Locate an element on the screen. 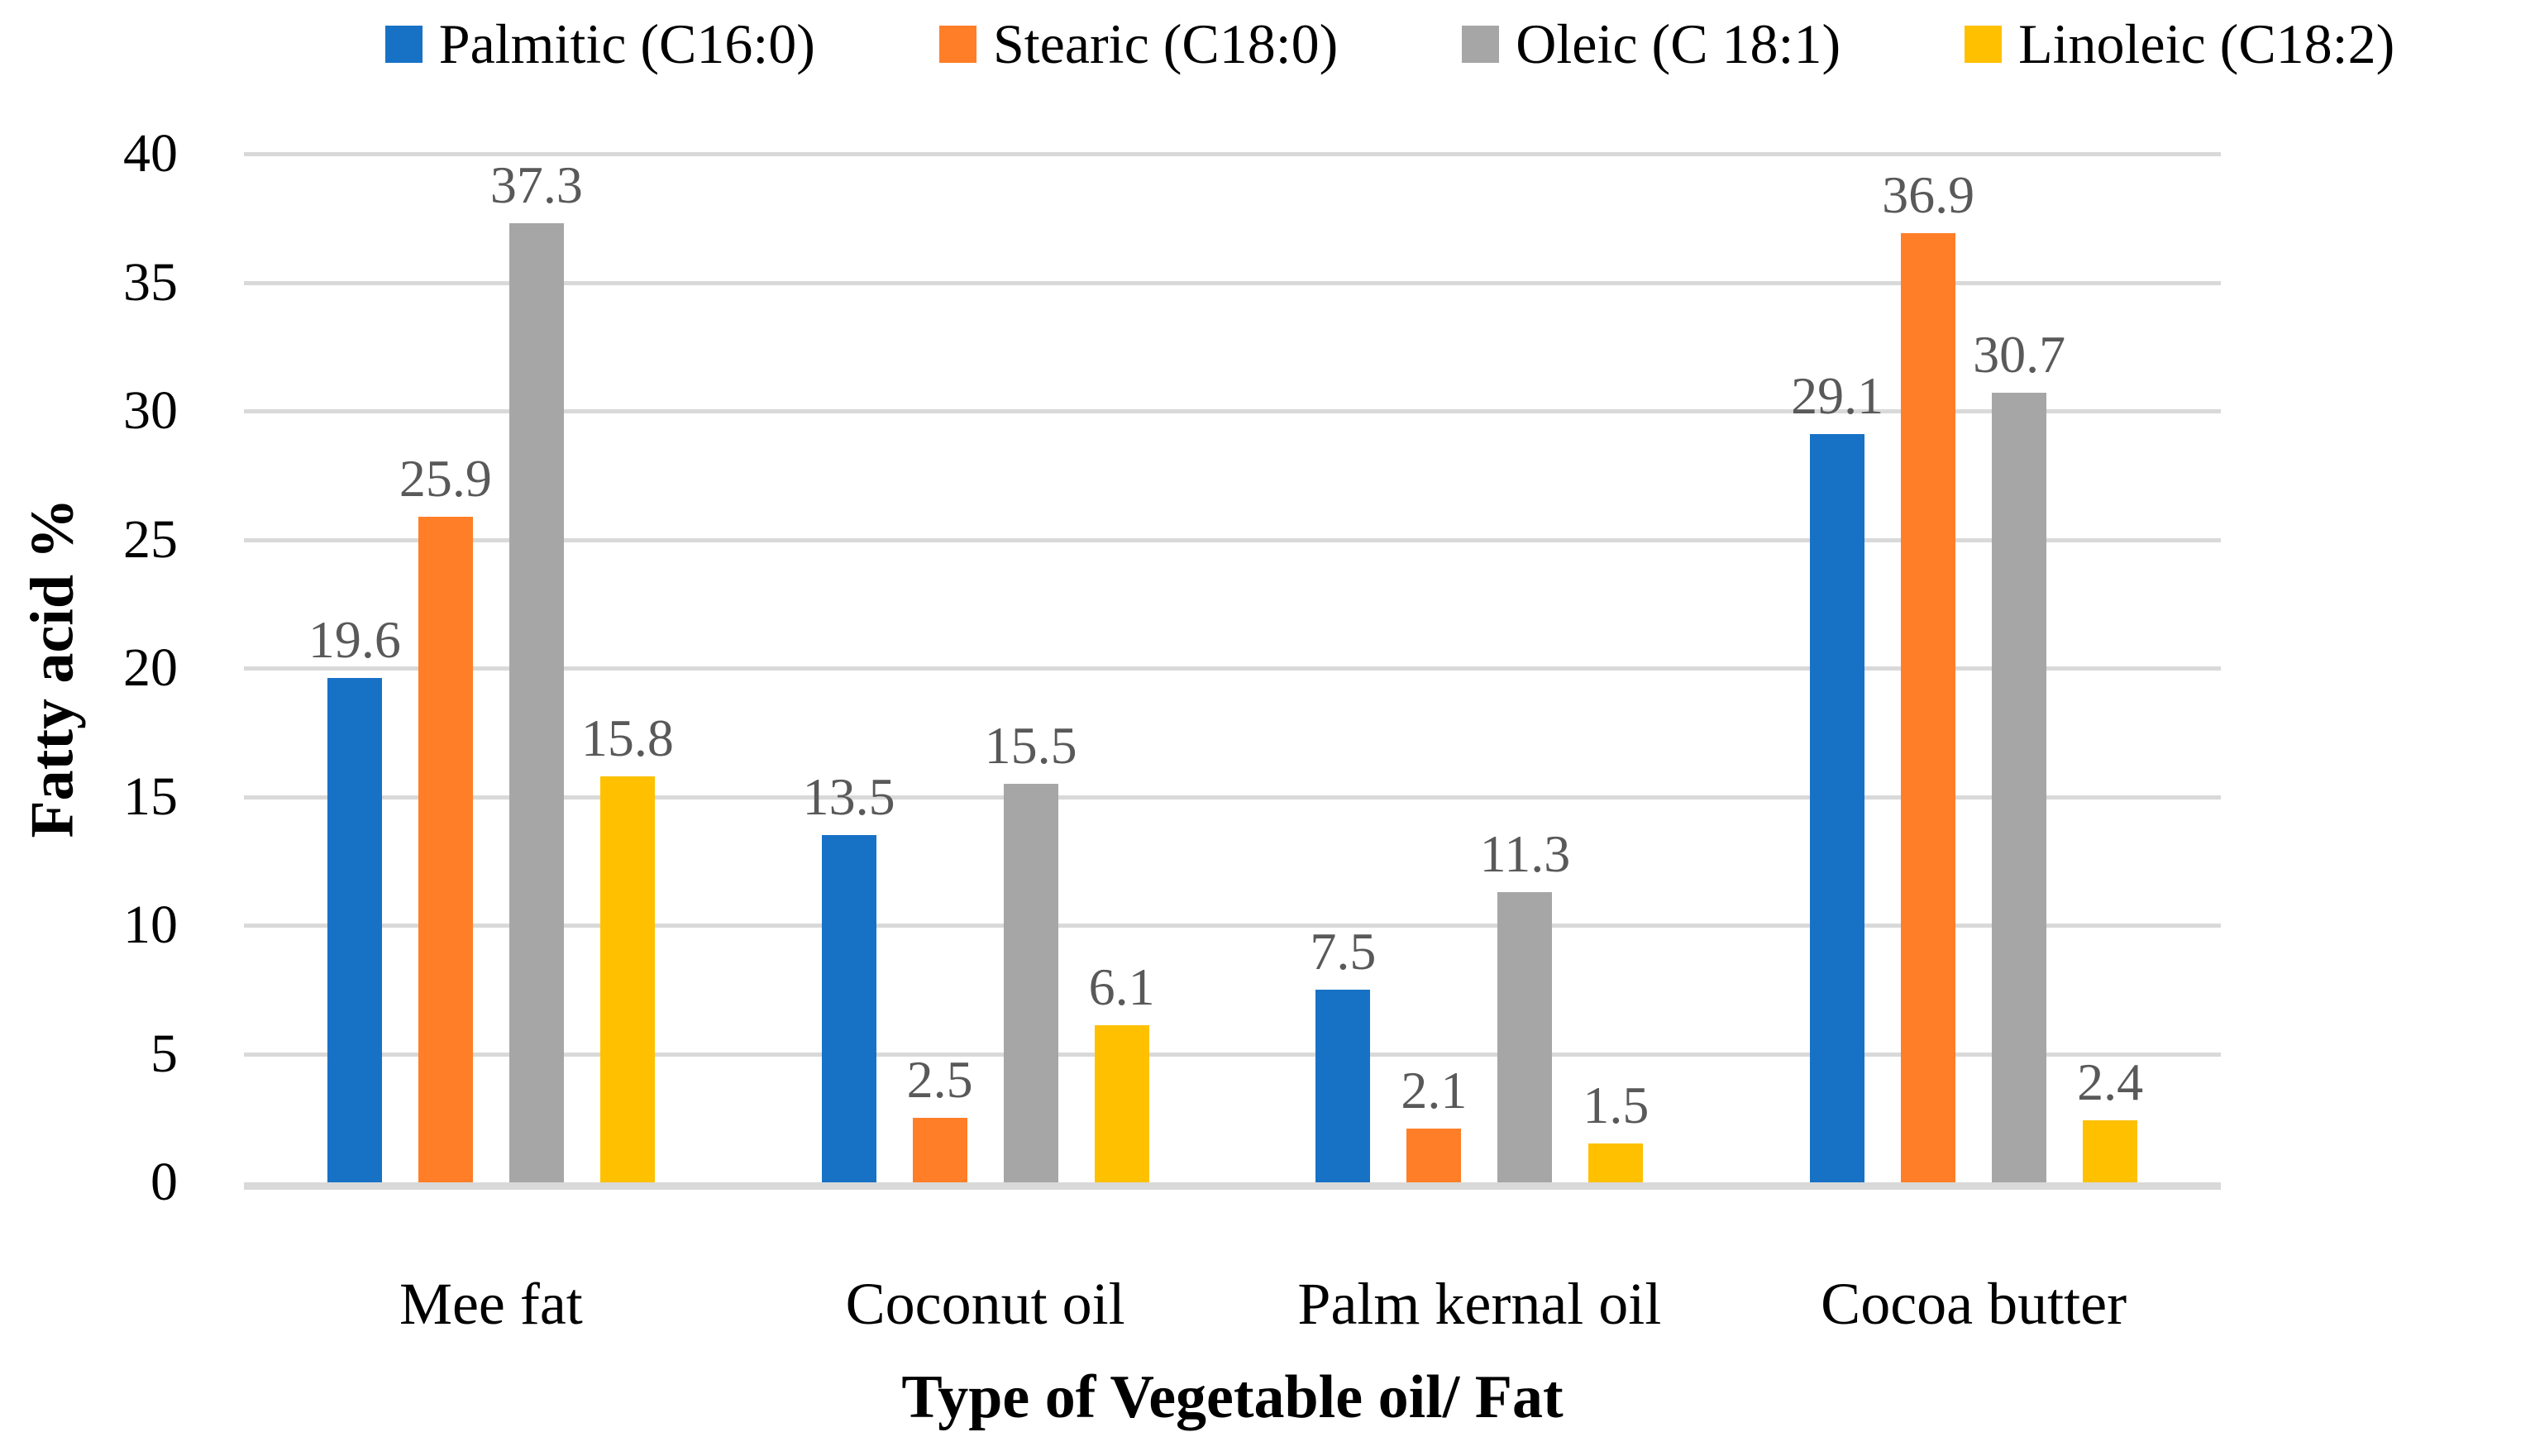  y-tick-label: 5 is located at coordinates (164, 1053).